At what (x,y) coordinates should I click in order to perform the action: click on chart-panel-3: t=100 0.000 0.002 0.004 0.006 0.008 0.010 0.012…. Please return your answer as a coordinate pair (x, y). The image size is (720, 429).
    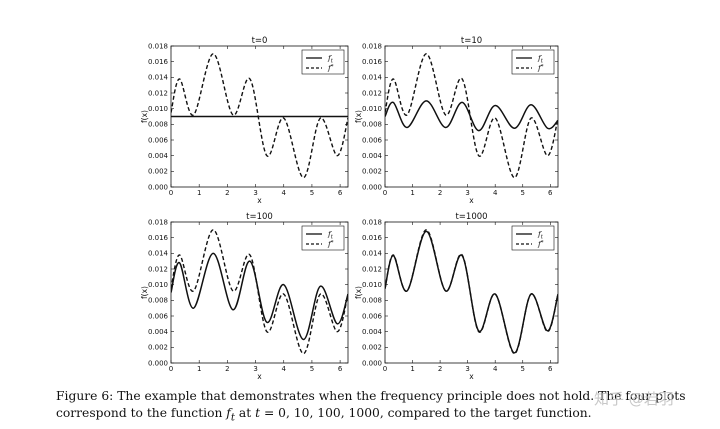
    Looking at the image, I should click on (244, 296).